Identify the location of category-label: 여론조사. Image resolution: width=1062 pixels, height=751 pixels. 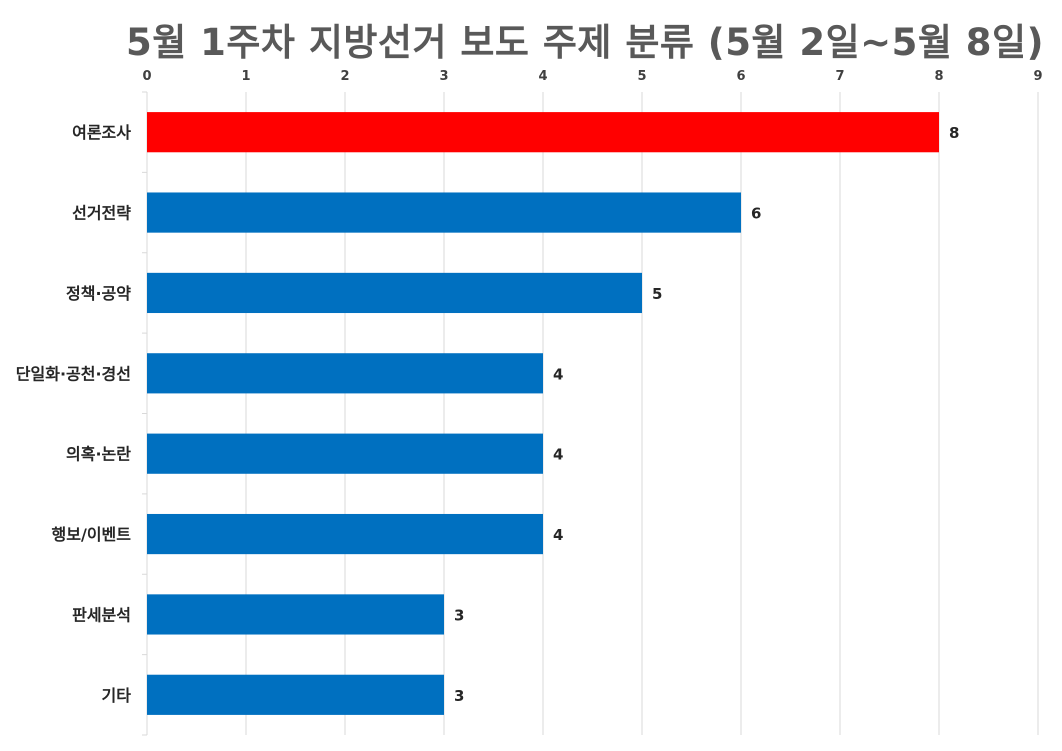
(101, 132).